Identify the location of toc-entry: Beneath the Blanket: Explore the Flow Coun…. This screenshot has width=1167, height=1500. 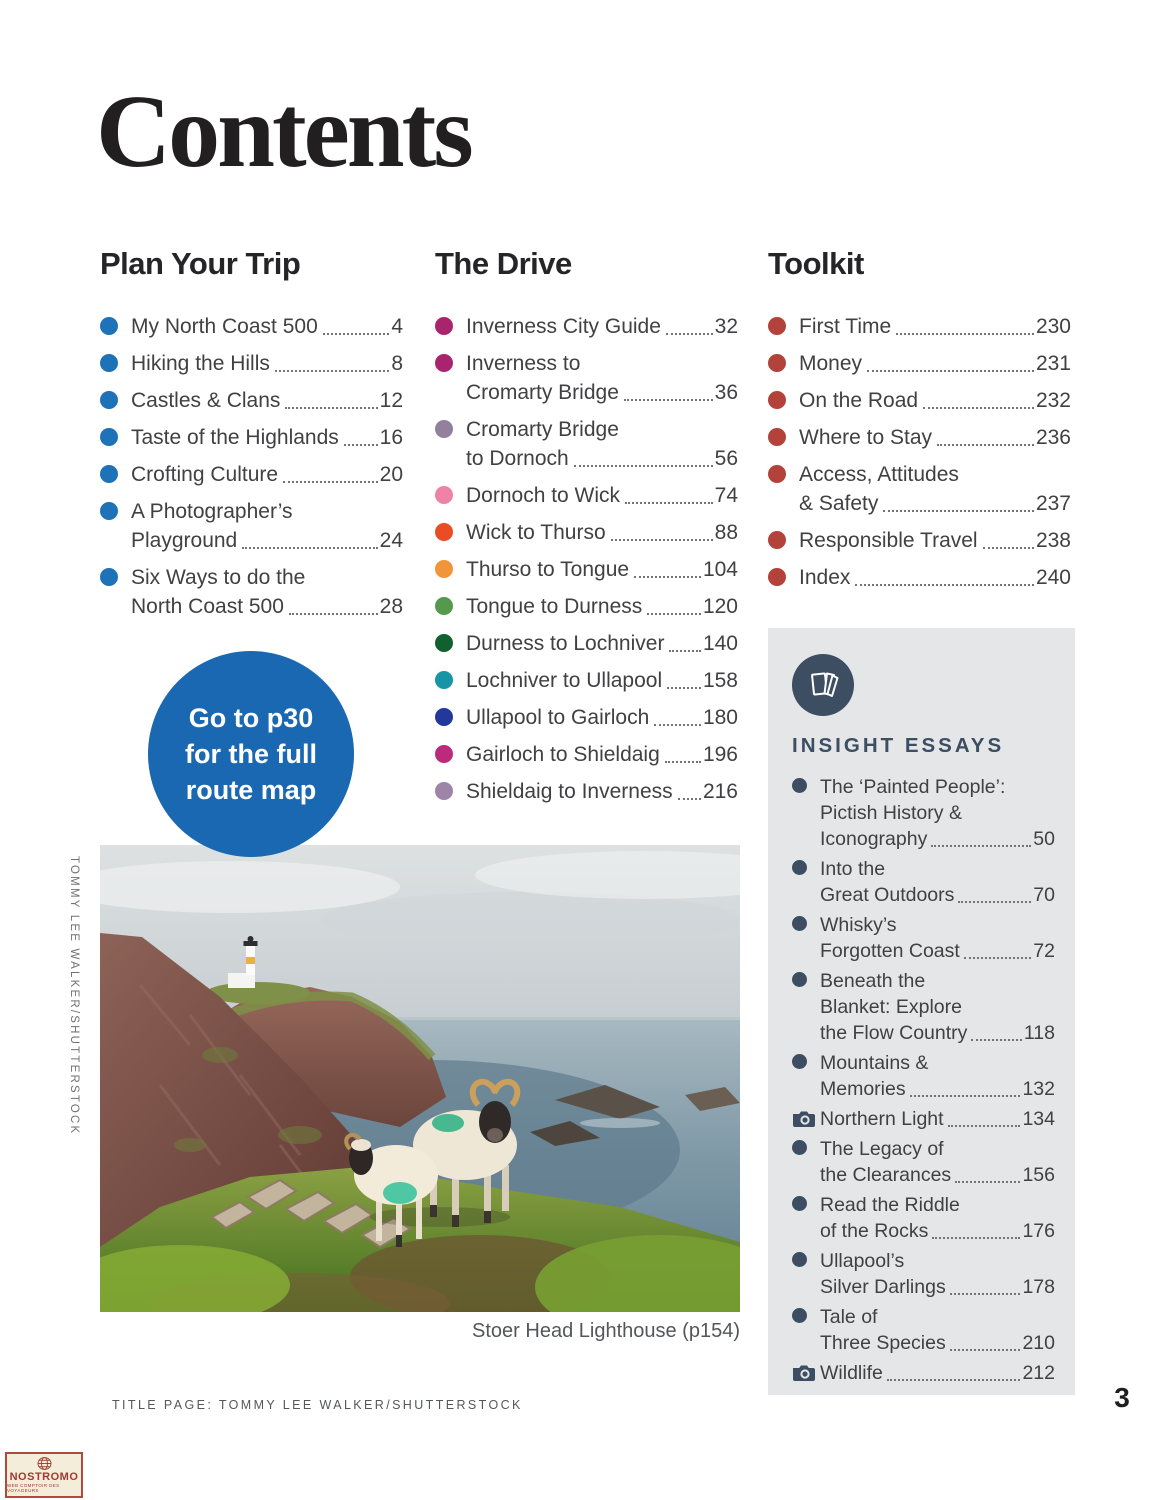
(923, 1007).